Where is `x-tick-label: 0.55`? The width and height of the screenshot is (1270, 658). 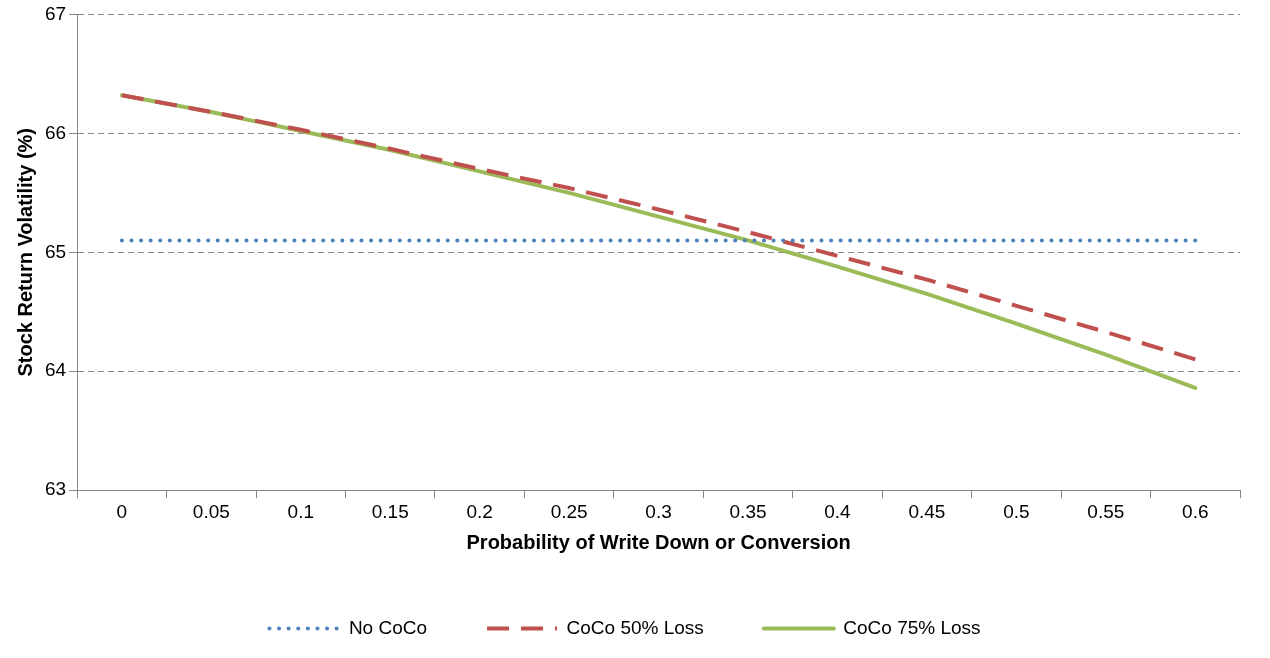 x-tick-label: 0.55 is located at coordinates (1106, 511).